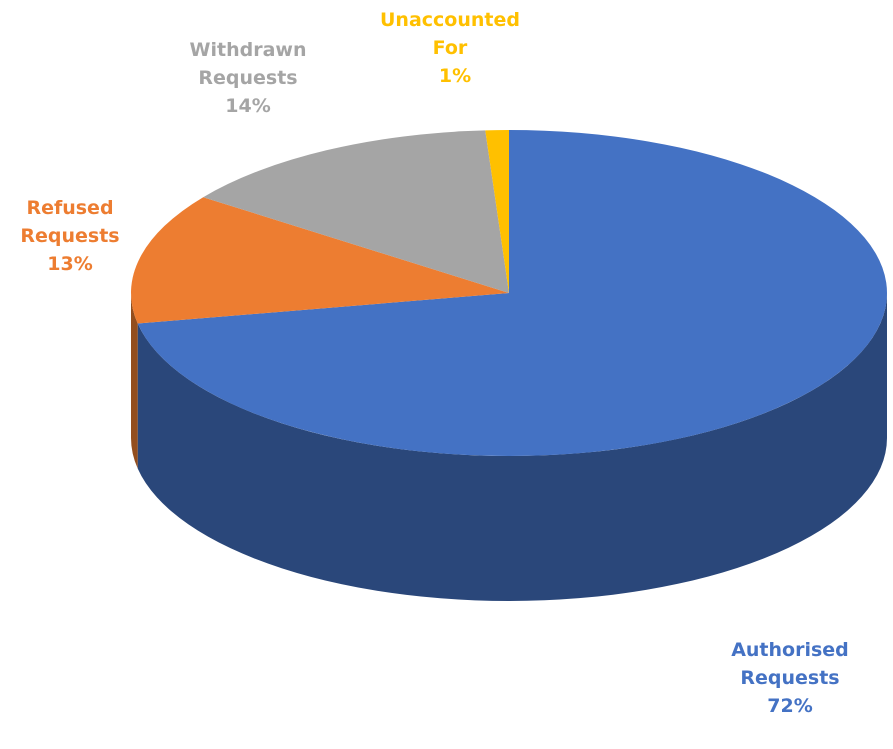  Describe the element at coordinates (70, 264) in the screenshot. I see `slice-value-label: 13%` at that location.